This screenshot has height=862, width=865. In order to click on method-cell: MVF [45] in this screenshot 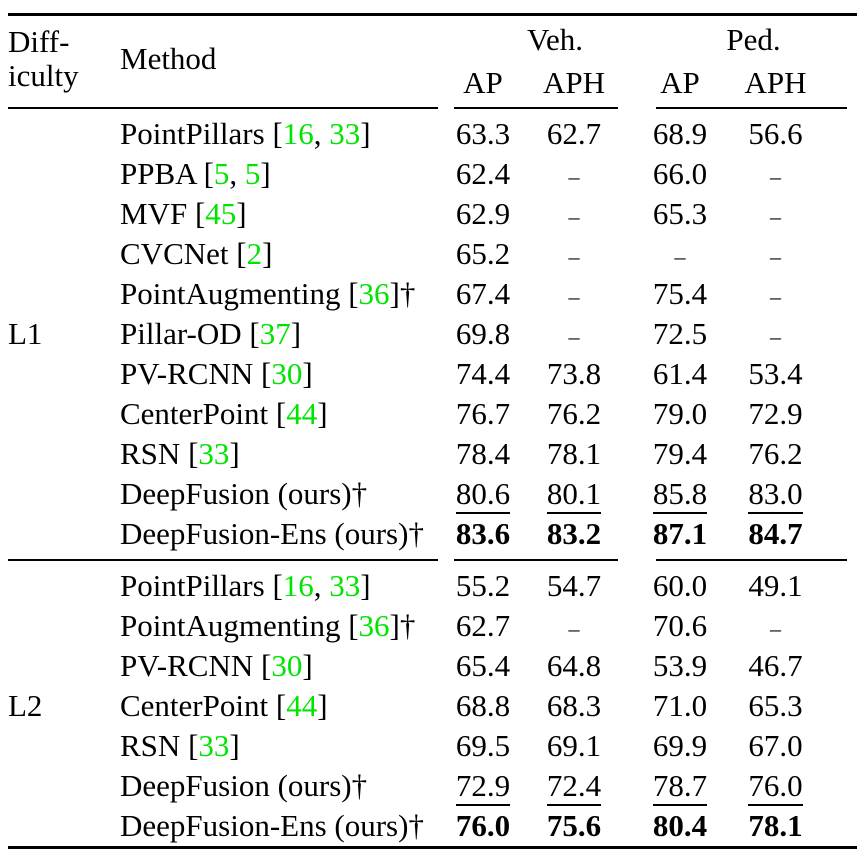, I will do `click(279, 214)`.